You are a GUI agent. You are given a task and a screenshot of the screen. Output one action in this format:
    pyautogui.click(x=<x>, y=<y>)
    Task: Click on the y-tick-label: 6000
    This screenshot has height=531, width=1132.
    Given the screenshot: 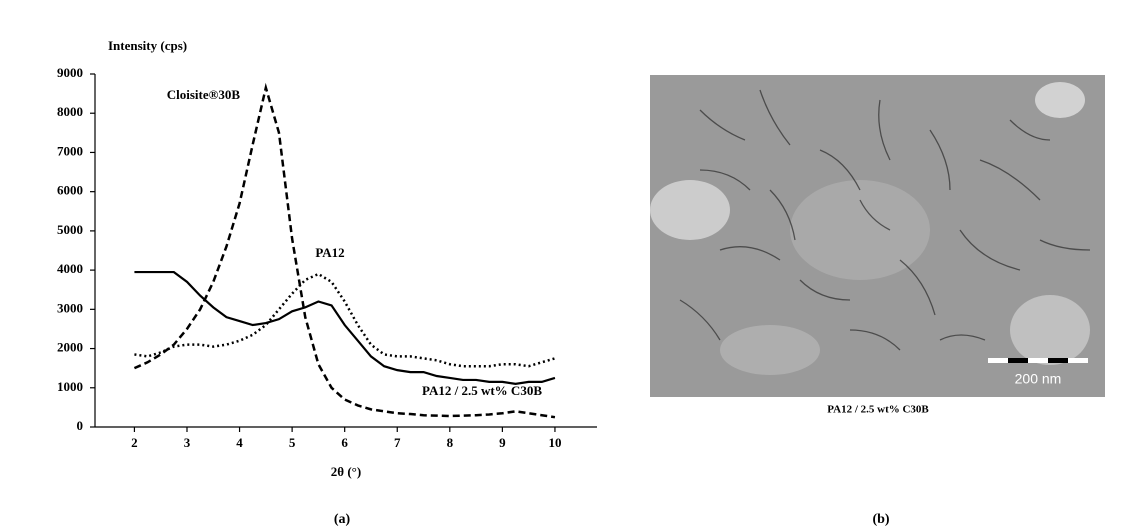 What is the action you would take?
    pyautogui.click(x=70, y=190)
    